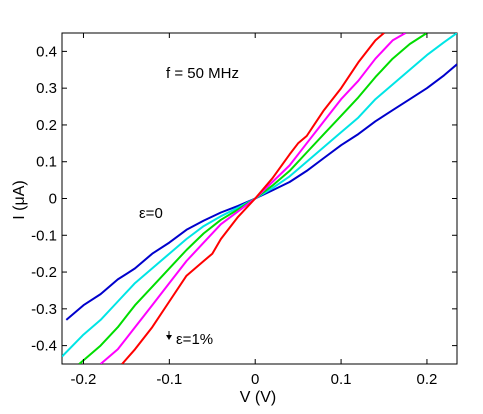  What do you see at coordinates (202, 73) in the screenshot?
I see `annotation-frequency: f = 50 MHz` at bounding box center [202, 73].